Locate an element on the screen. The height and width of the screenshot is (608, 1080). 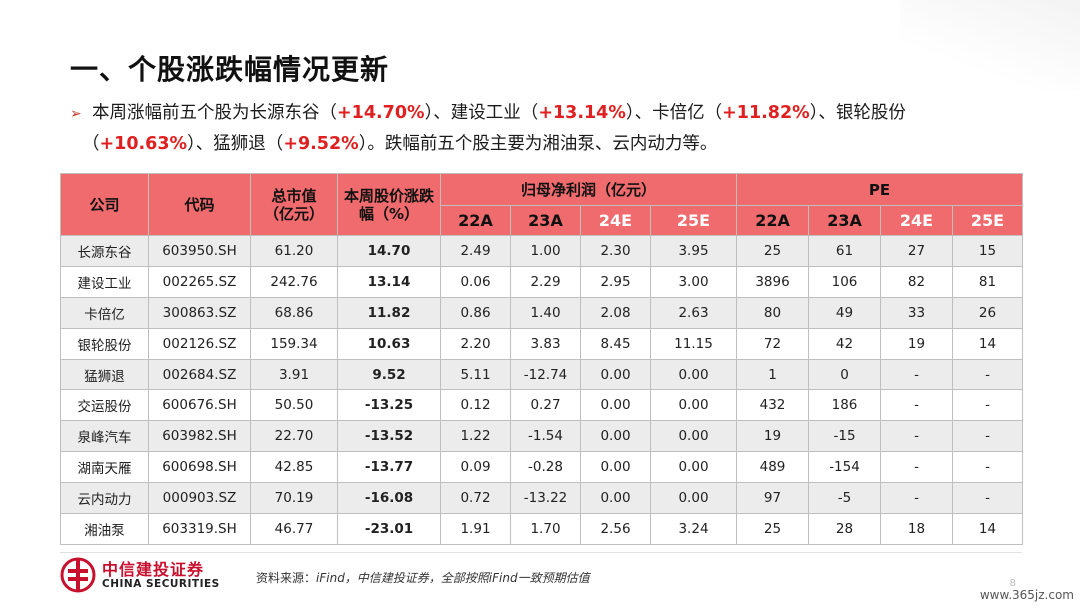
cell-weekly-change: -13.52 is located at coordinates (389, 436).